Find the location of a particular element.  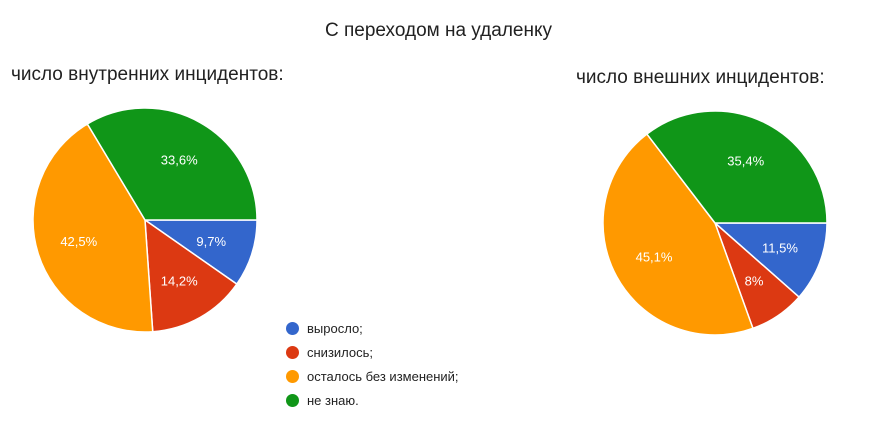

legend-label: не знаю. is located at coordinates (333, 400).